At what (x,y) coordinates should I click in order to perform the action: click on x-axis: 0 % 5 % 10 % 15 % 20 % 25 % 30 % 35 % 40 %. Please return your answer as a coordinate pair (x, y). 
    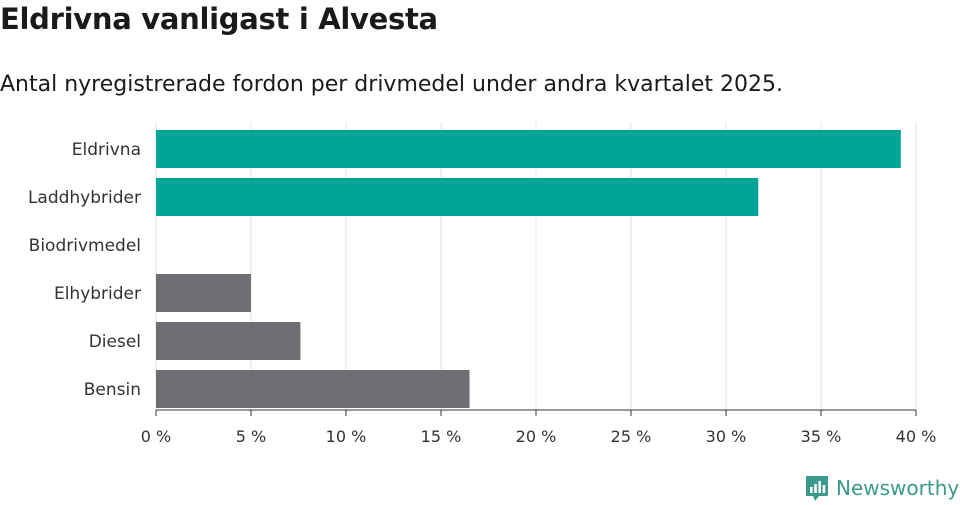
    Looking at the image, I should click on (539, 427).